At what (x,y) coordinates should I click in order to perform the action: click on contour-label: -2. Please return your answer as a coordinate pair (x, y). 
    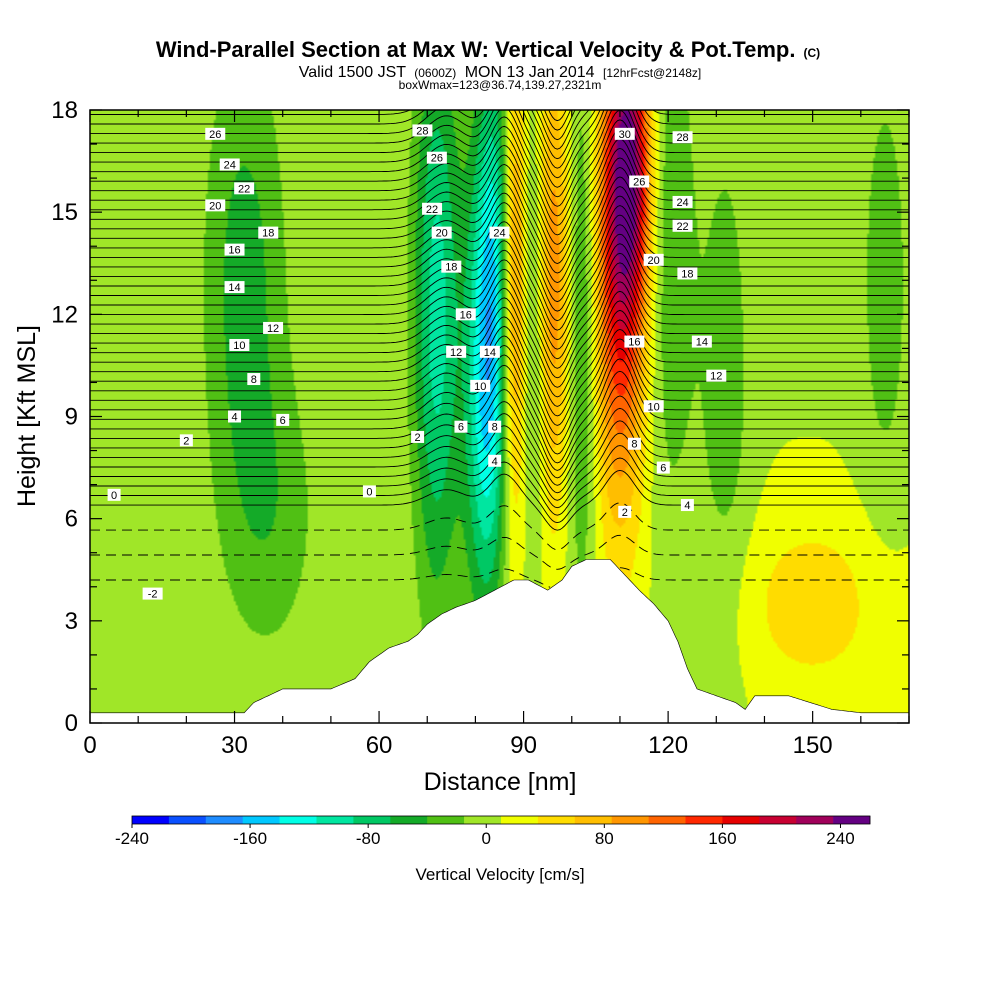
    Looking at the image, I should click on (153, 595).